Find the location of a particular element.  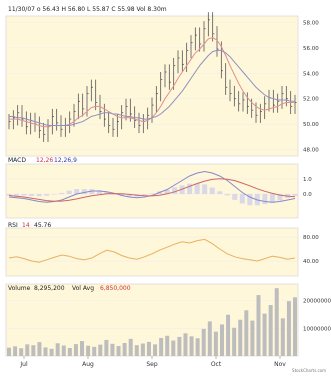

macd-signal-line is located at coordinates (152, 190).